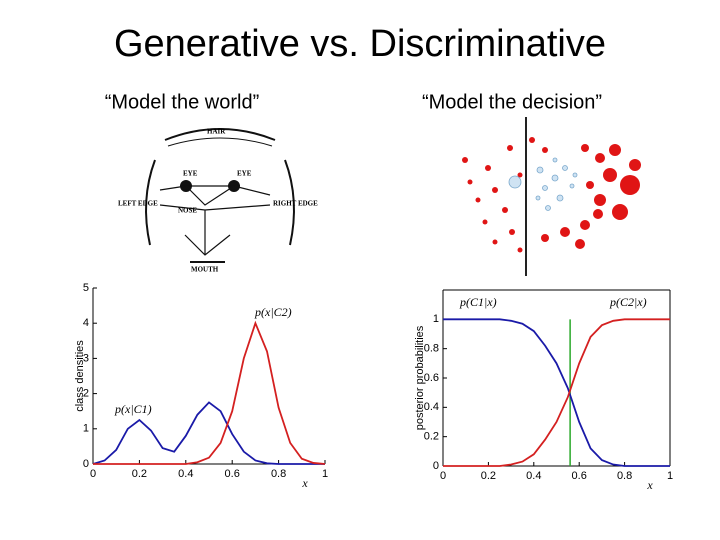  I want to click on subtitle: “Model the decision”, so click(512, 102).